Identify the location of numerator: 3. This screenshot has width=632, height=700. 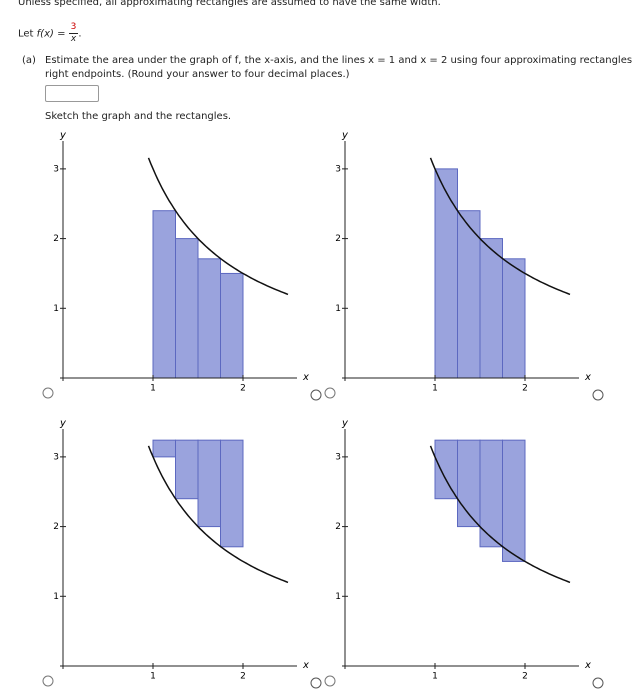
(73, 28).